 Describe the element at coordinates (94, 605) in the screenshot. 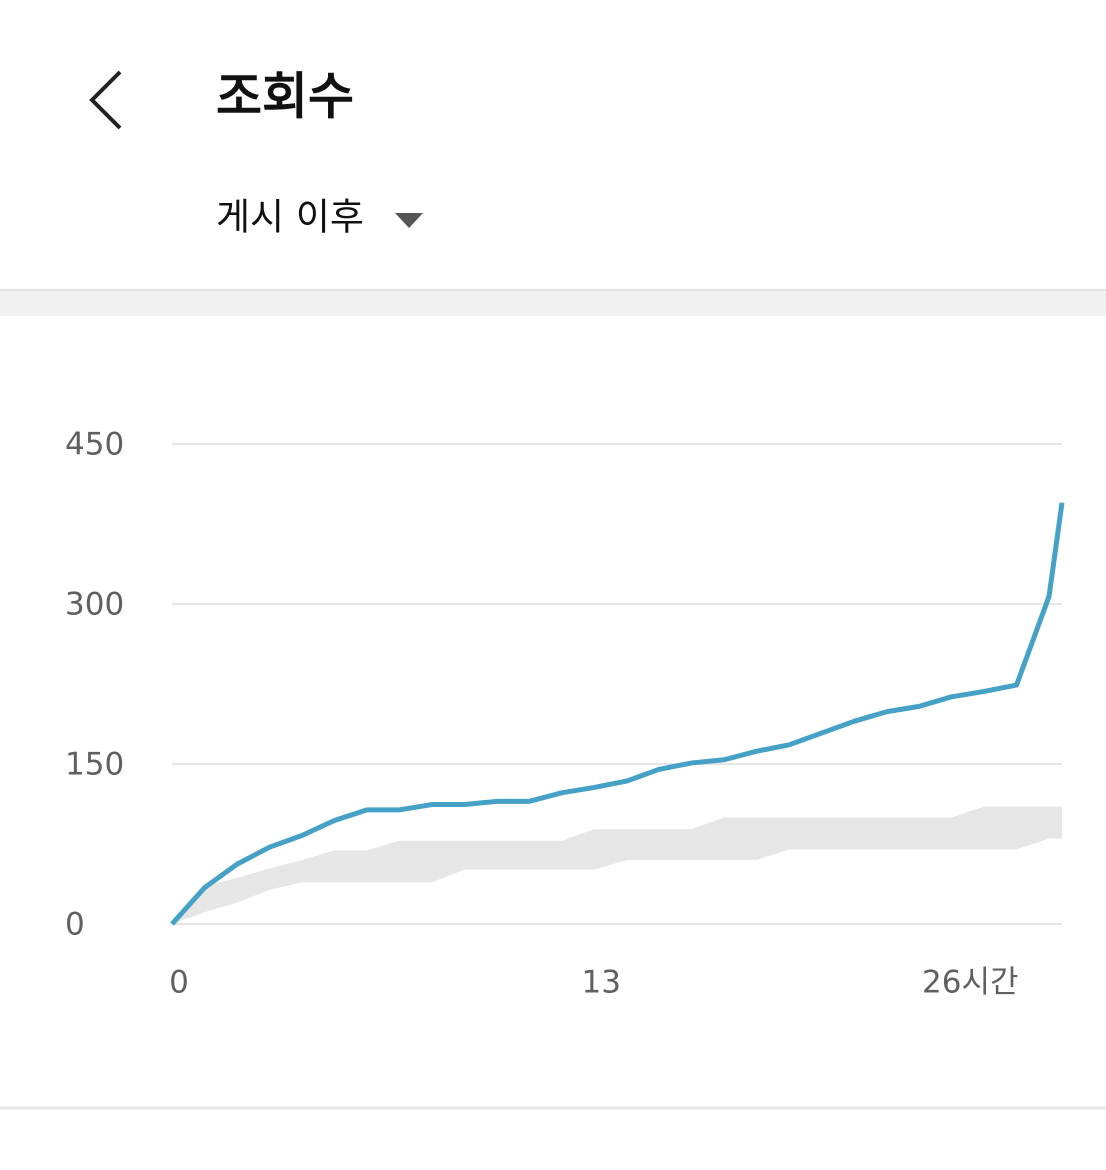

I see `y-tick-label: 300` at that location.